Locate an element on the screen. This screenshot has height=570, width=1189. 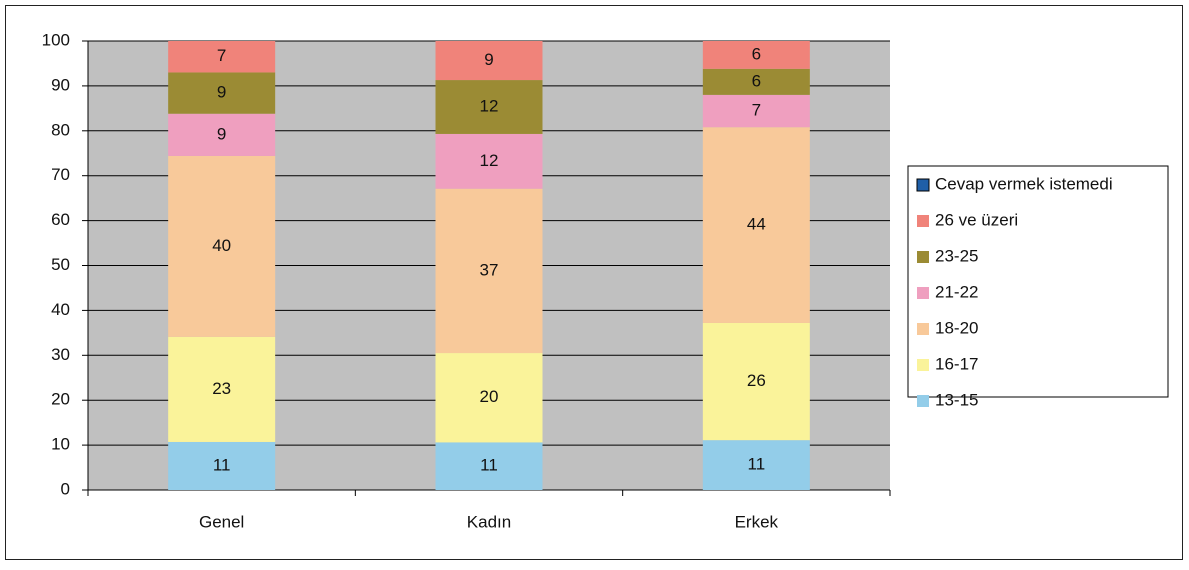
legend-label: Cevap vermek istemedi is located at coordinates (1024, 183).